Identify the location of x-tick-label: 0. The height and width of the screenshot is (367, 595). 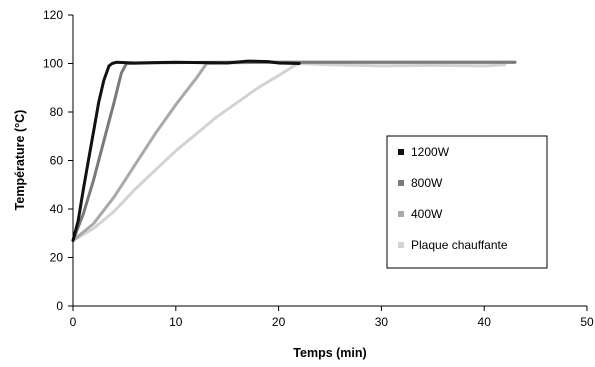
(73, 322).